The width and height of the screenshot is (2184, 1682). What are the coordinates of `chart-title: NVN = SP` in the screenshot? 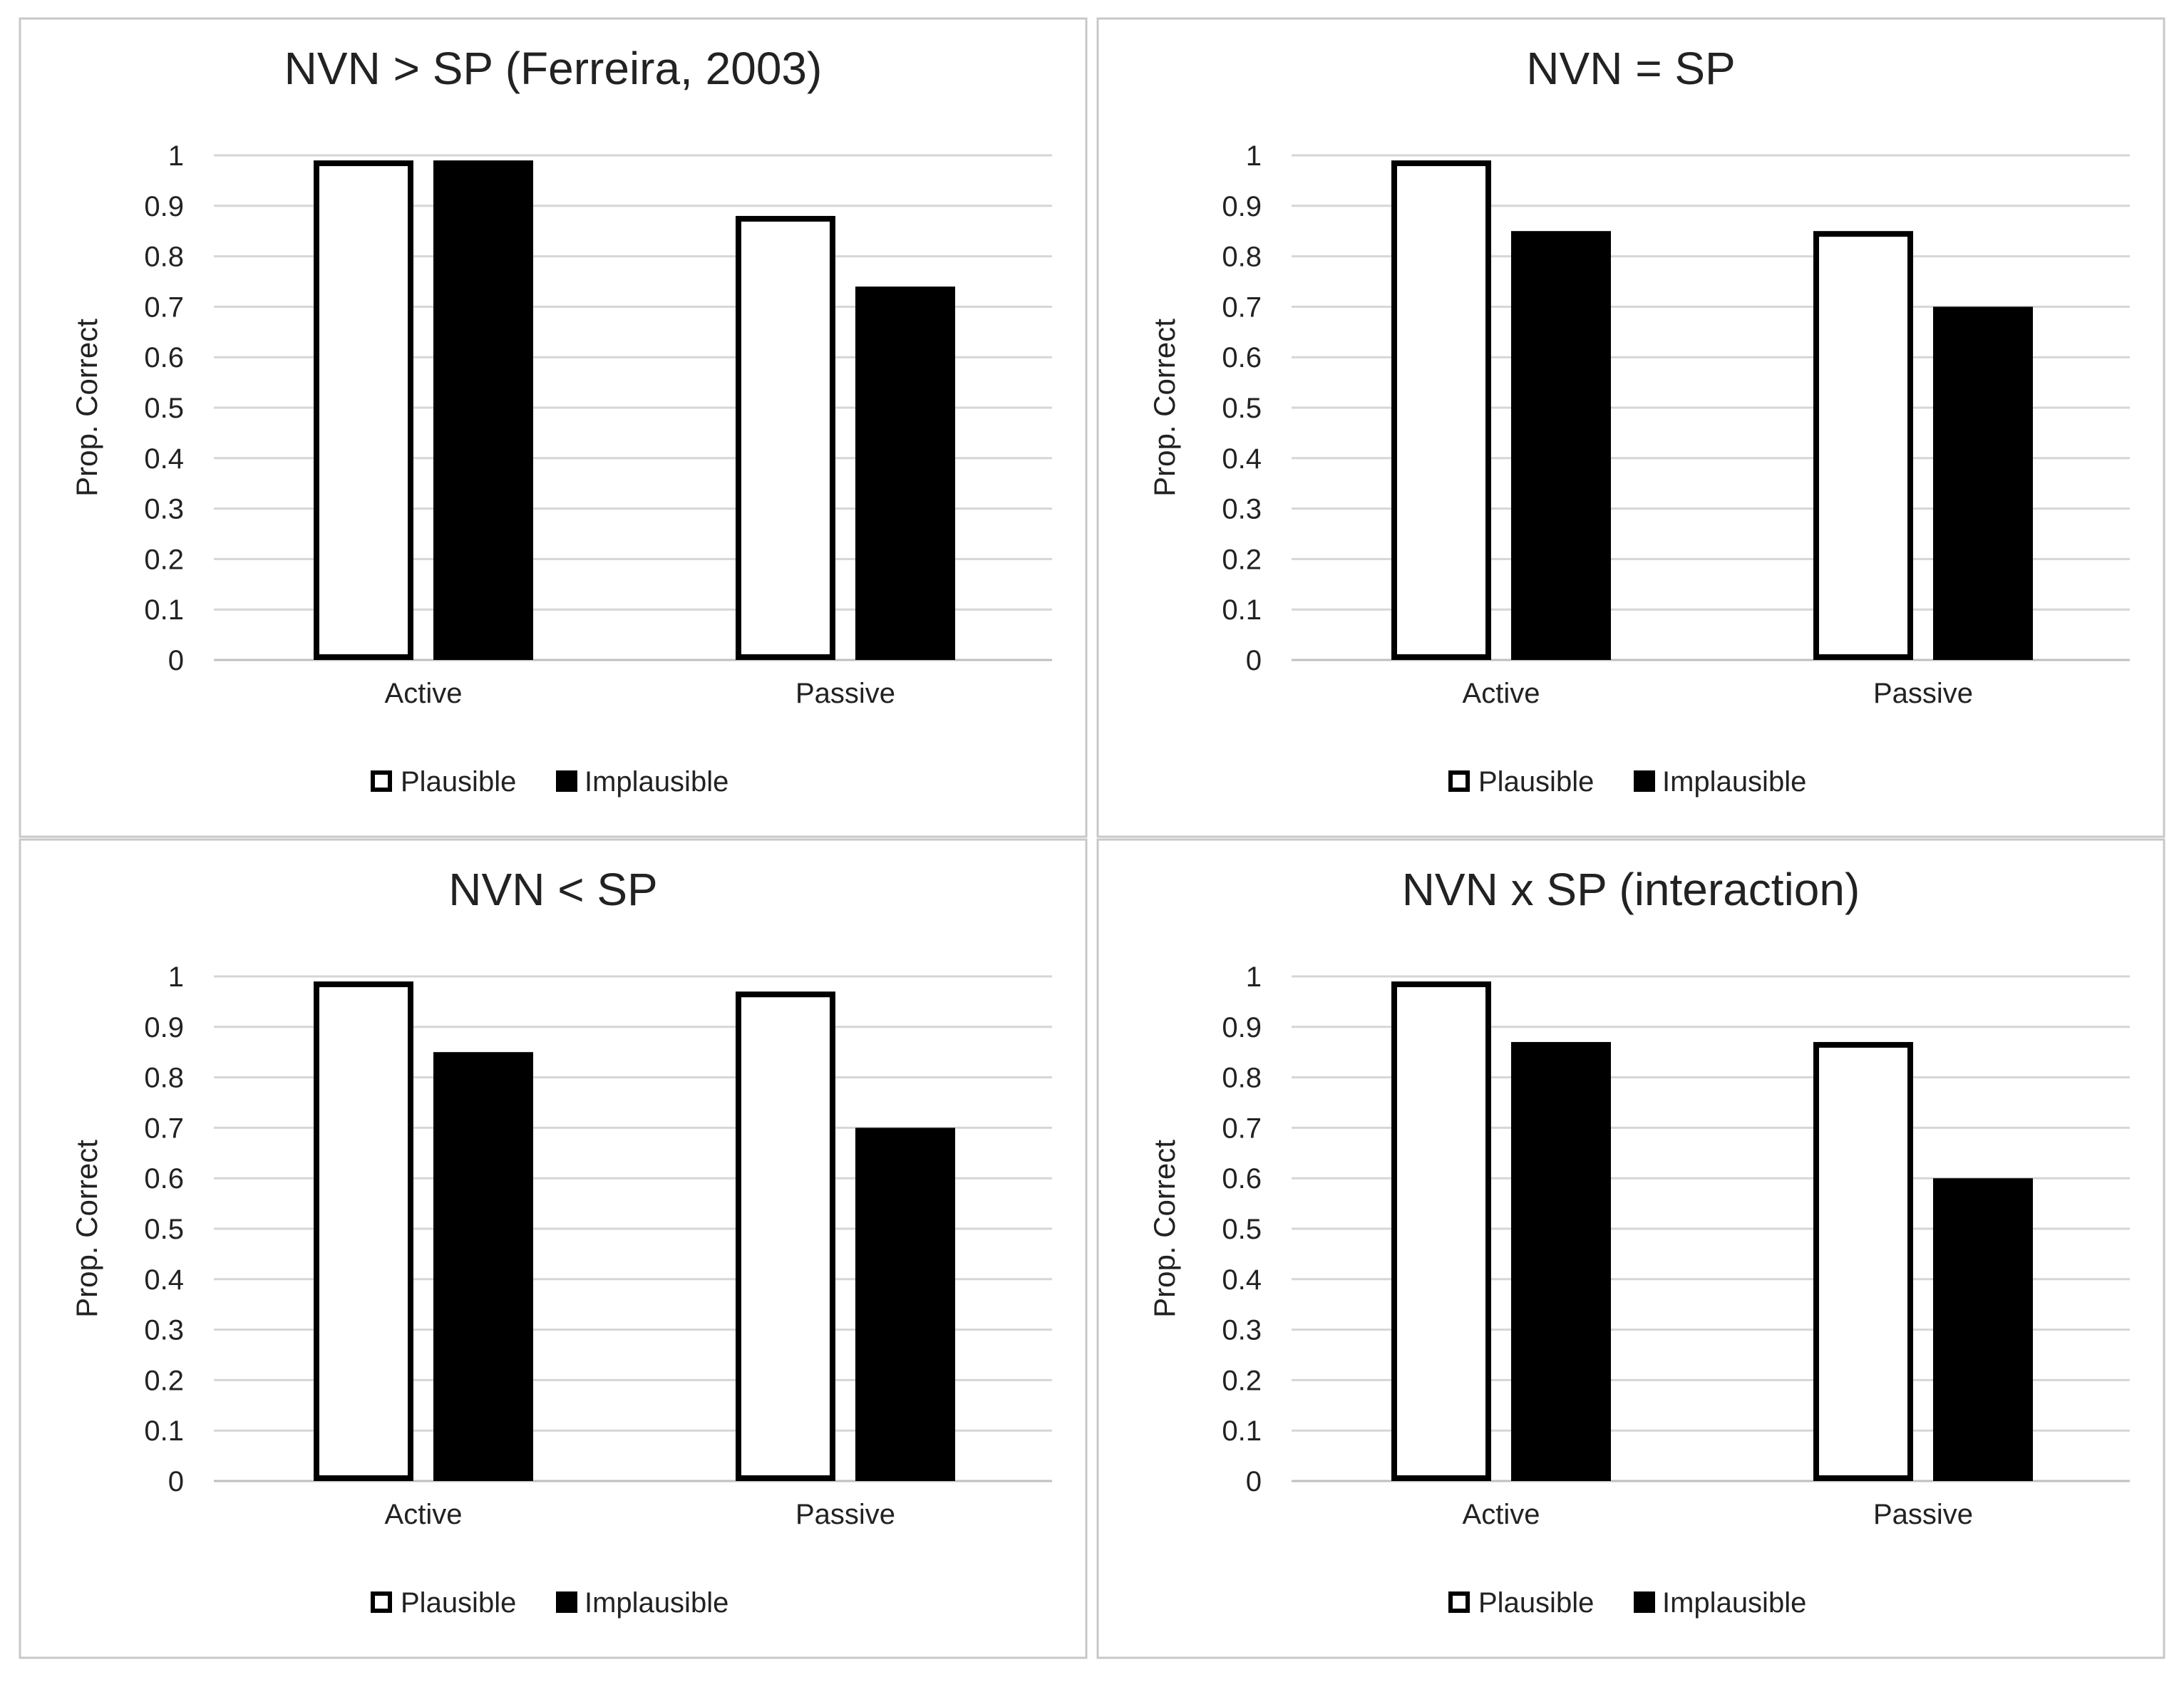 It's located at (1630, 68).